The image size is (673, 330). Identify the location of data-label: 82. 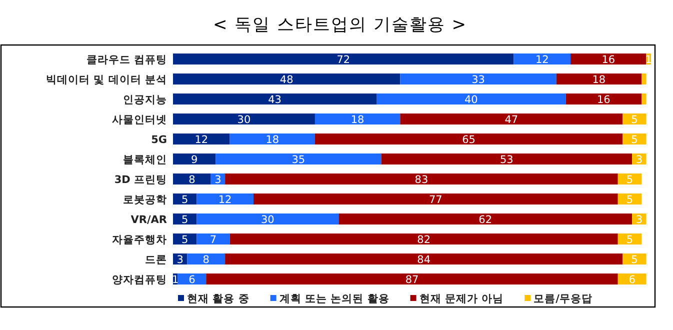
(424, 240).